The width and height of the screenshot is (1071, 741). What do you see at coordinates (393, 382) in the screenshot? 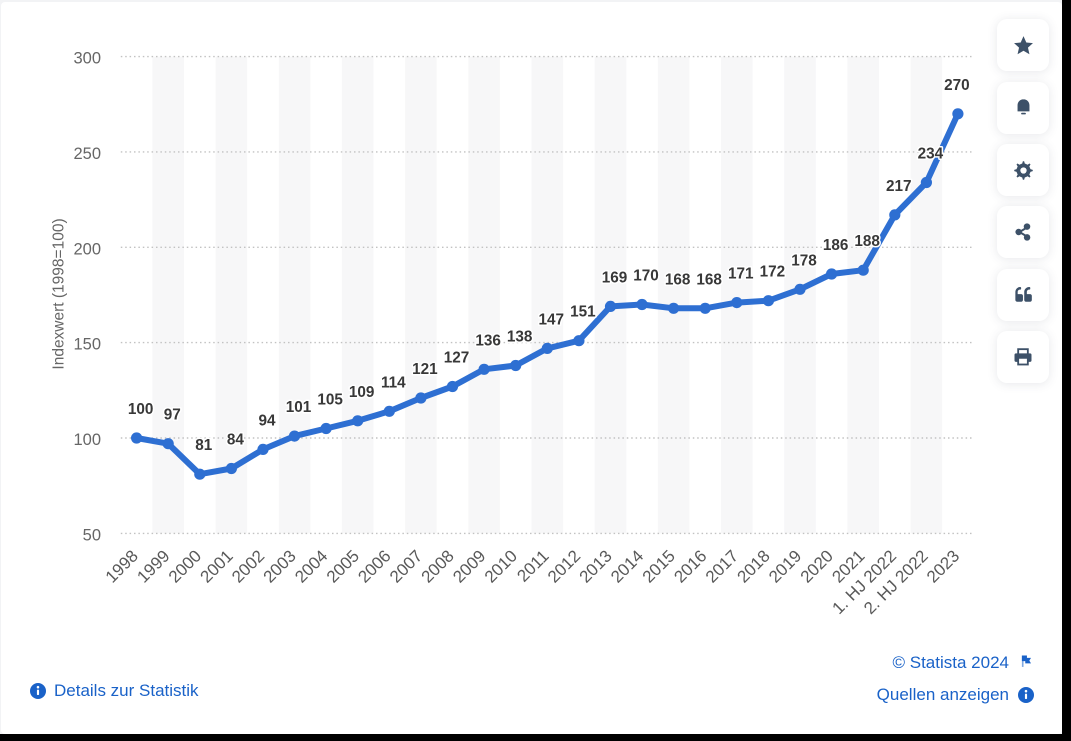
I see `svg-text: 114` at bounding box center [393, 382].